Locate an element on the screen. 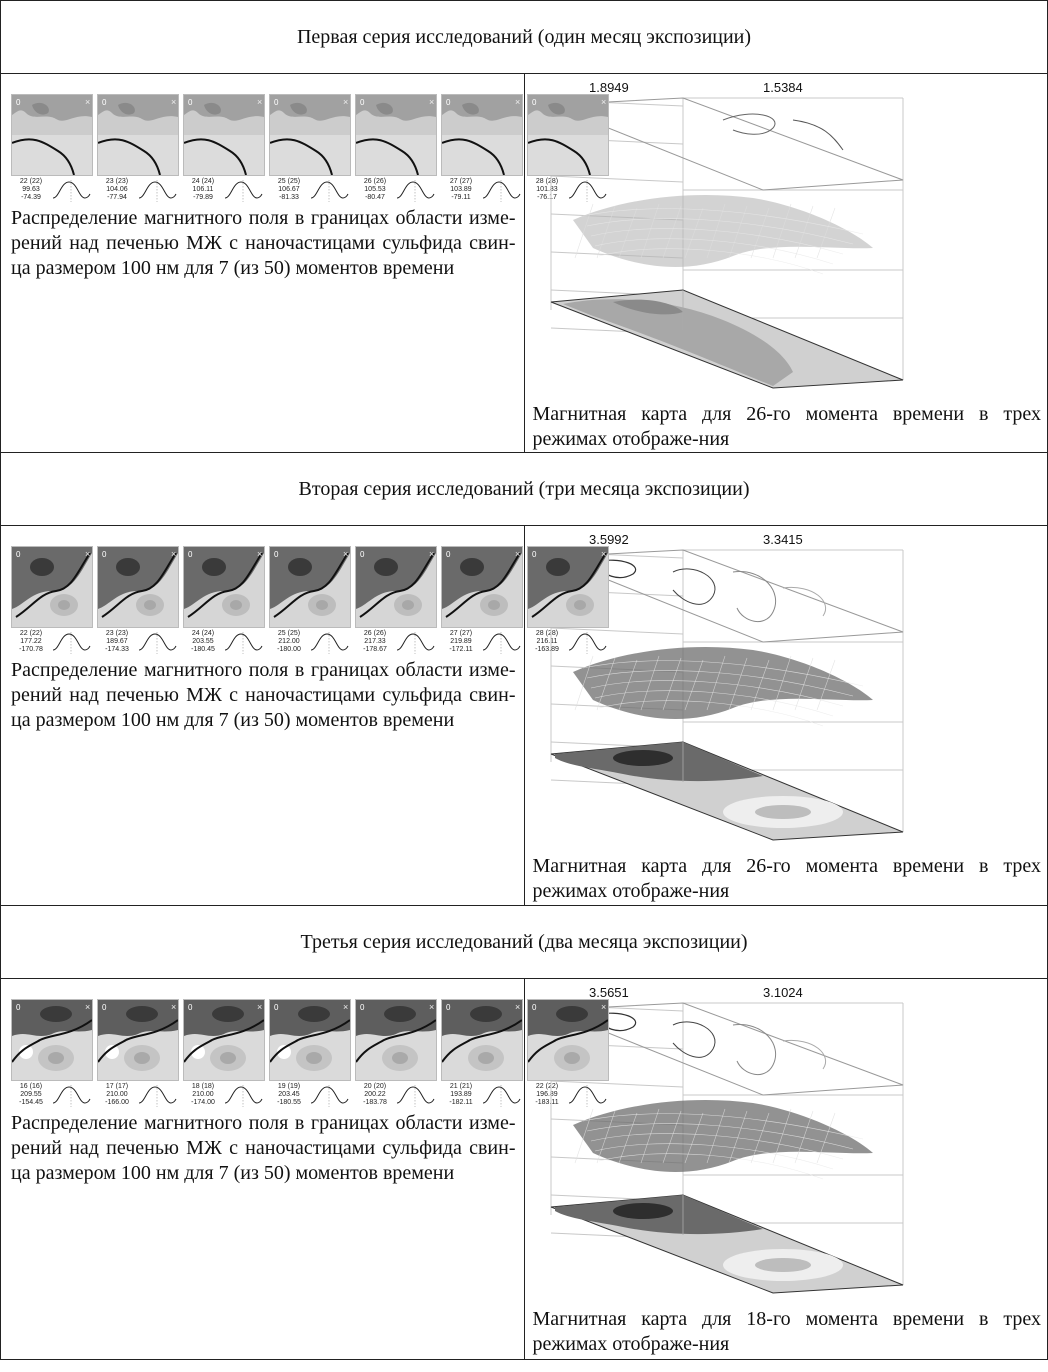  mini-map: 0 × 28 (28) 101.83 -76.17 is located at coordinates (568, 149).